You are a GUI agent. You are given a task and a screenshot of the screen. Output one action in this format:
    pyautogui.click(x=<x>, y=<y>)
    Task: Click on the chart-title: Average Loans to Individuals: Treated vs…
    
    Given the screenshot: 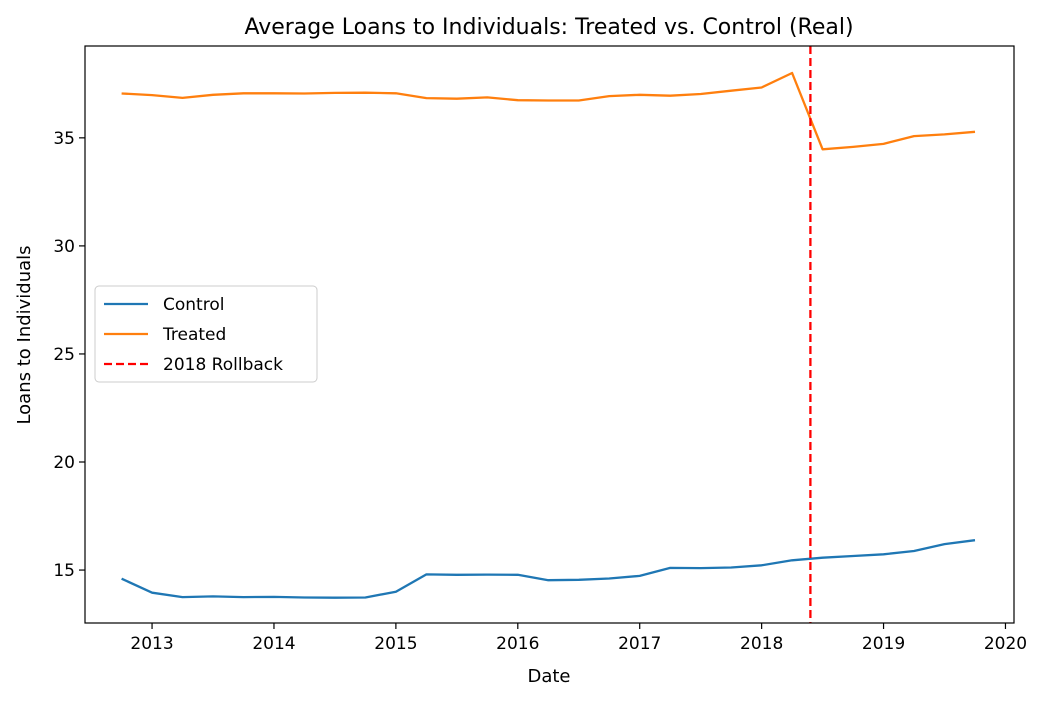 What is the action you would take?
    pyautogui.click(x=548, y=27)
    